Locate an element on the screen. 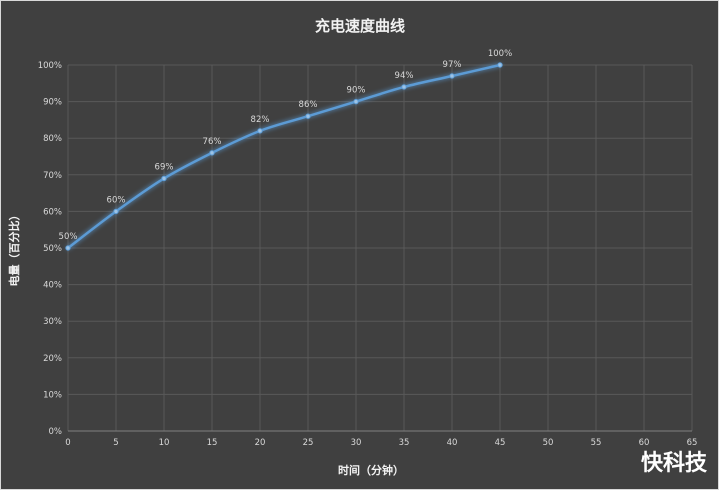  data-label: 50% is located at coordinates (68, 237).